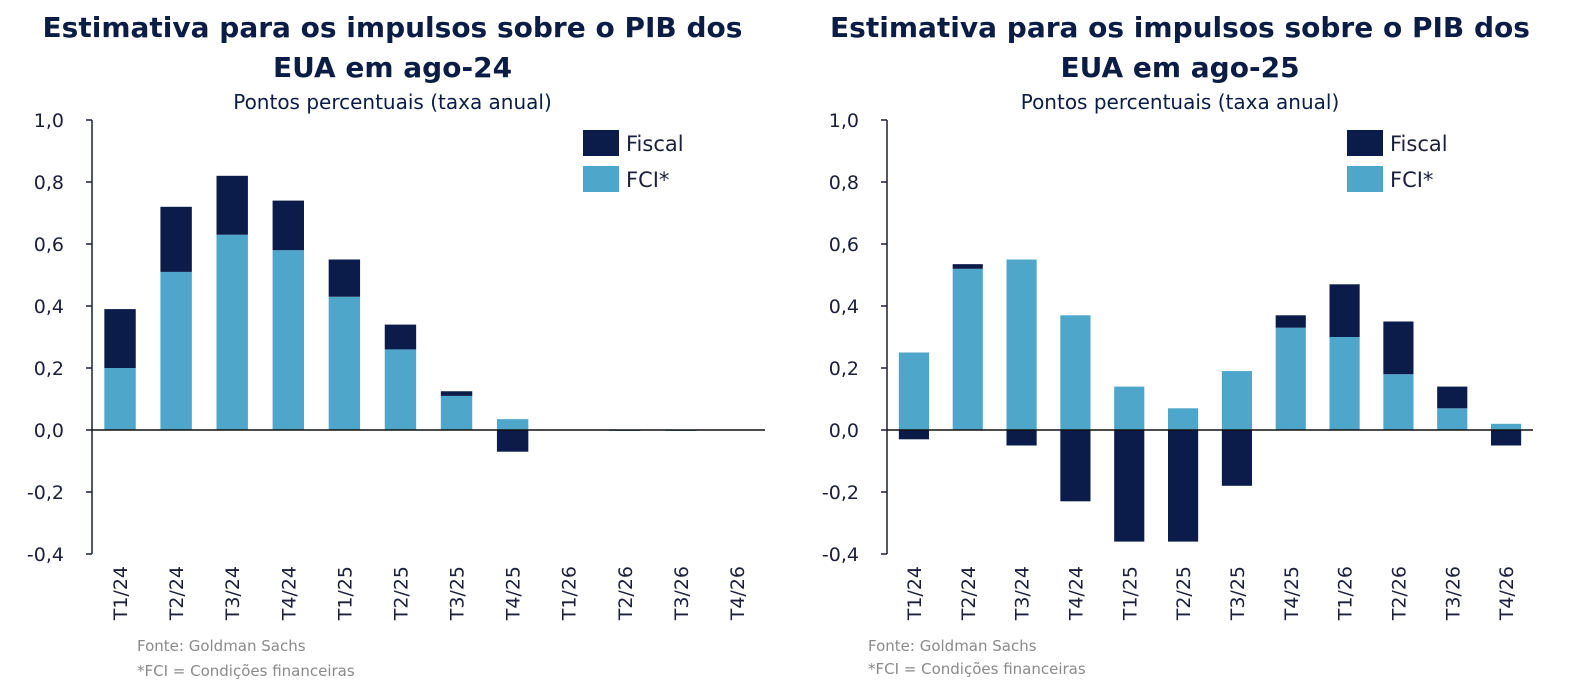 The image size is (1575, 699). Describe the element at coordinates (1180, 67) in the screenshot. I see `chart-title-line-2: EUA em ago-25` at that location.